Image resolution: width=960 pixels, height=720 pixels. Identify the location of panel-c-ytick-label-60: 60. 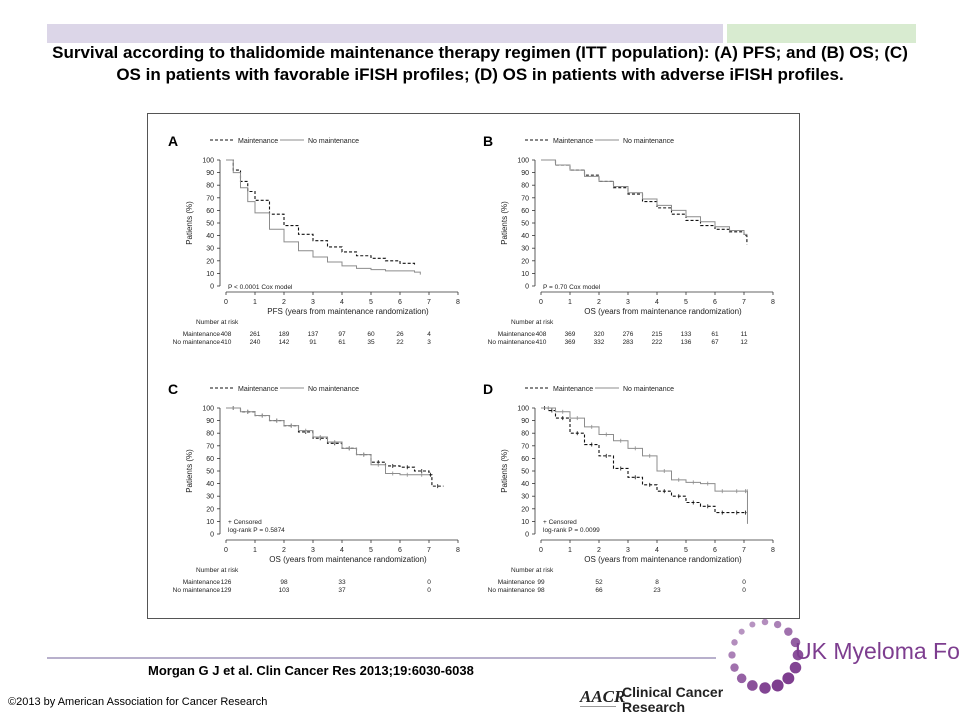
(210, 459).